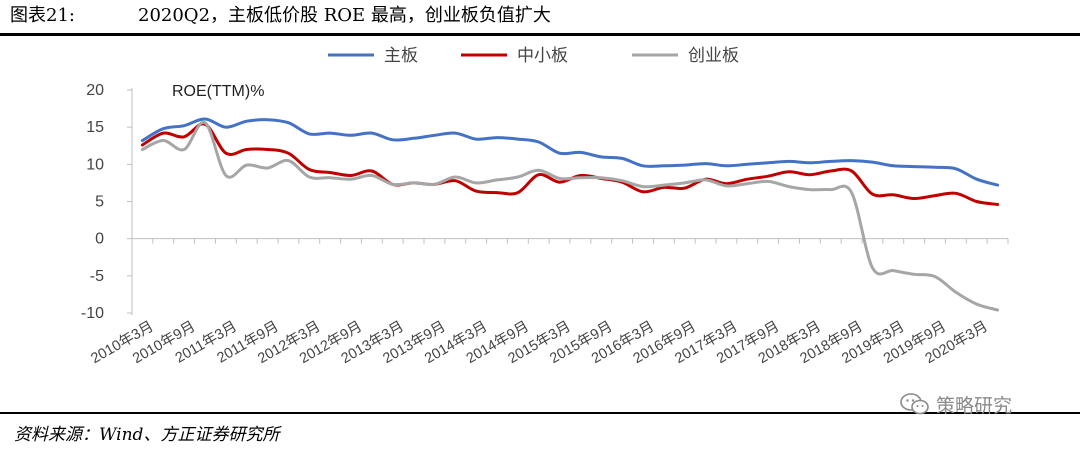  I want to click on legend: 主板 中小板 创业板, so click(533, 56).